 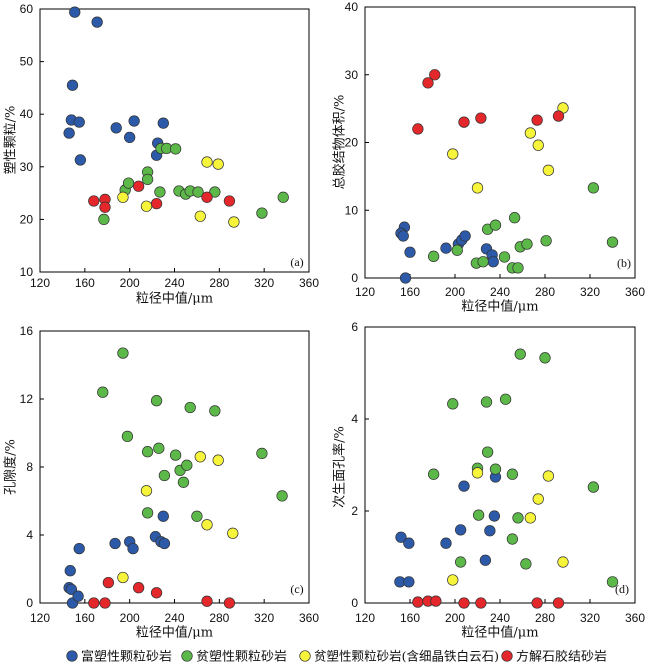 I want to click on legend-item-rich-plastic-sandstone: 富塑性颗粒砂岩, so click(x=119, y=656).